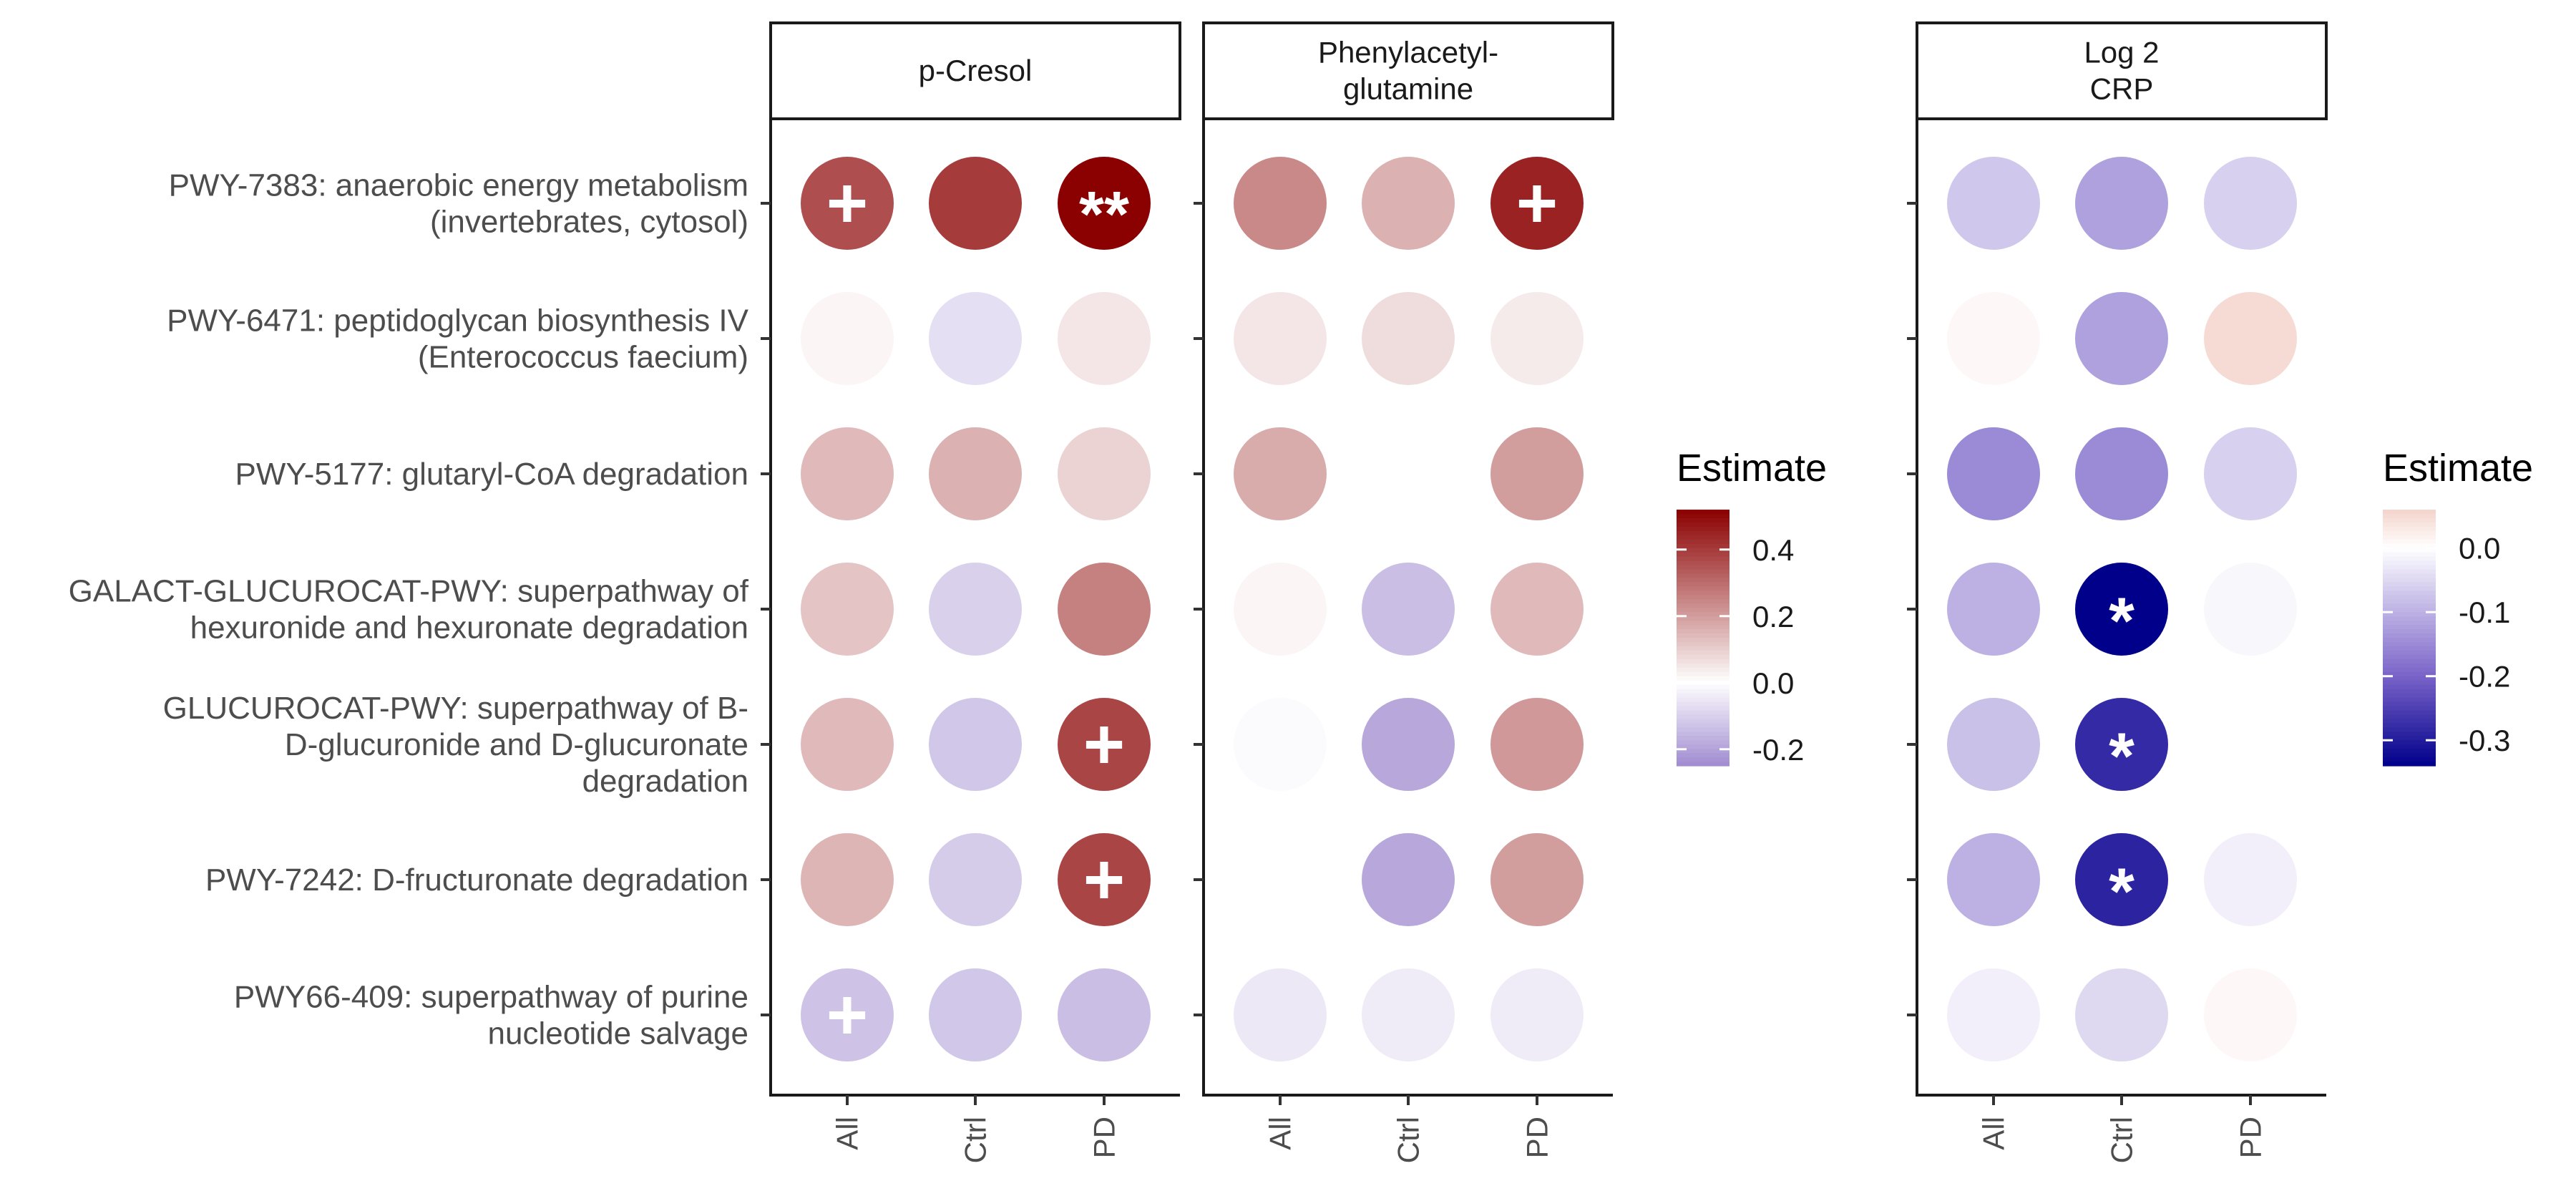 The width and height of the screenshot is (2576, 1181). I want to click on row-label: GLUCUROCAT-PWY: superpathway of B-, so click(455, 708).